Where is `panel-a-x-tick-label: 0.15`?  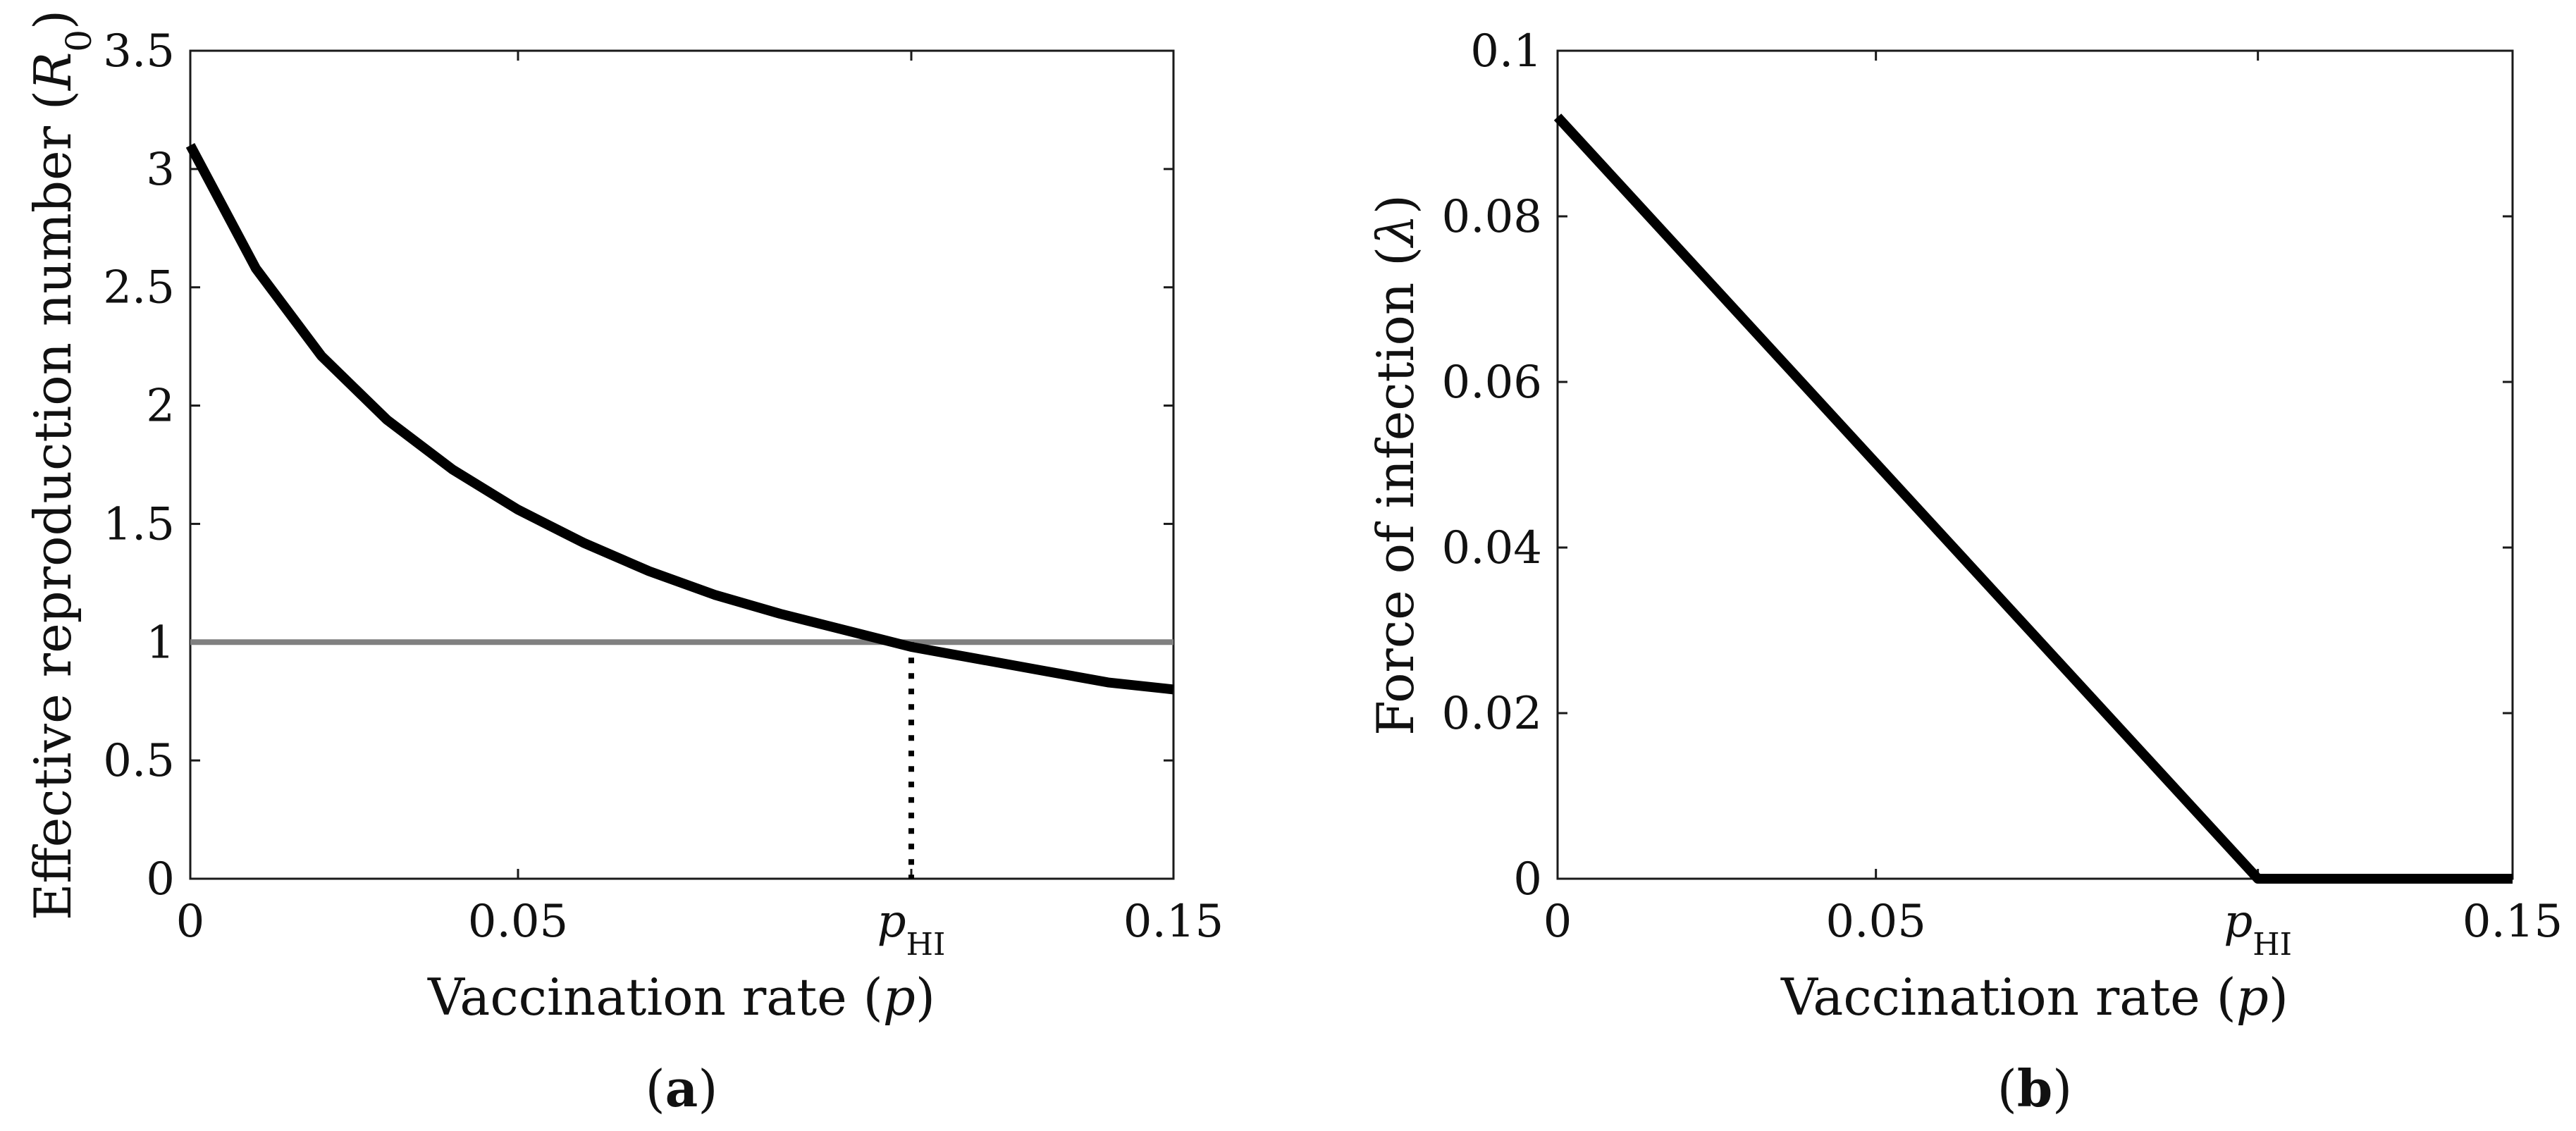 panel-a-x-tick-label: 0.15 is located at coordinates (1173, 922).